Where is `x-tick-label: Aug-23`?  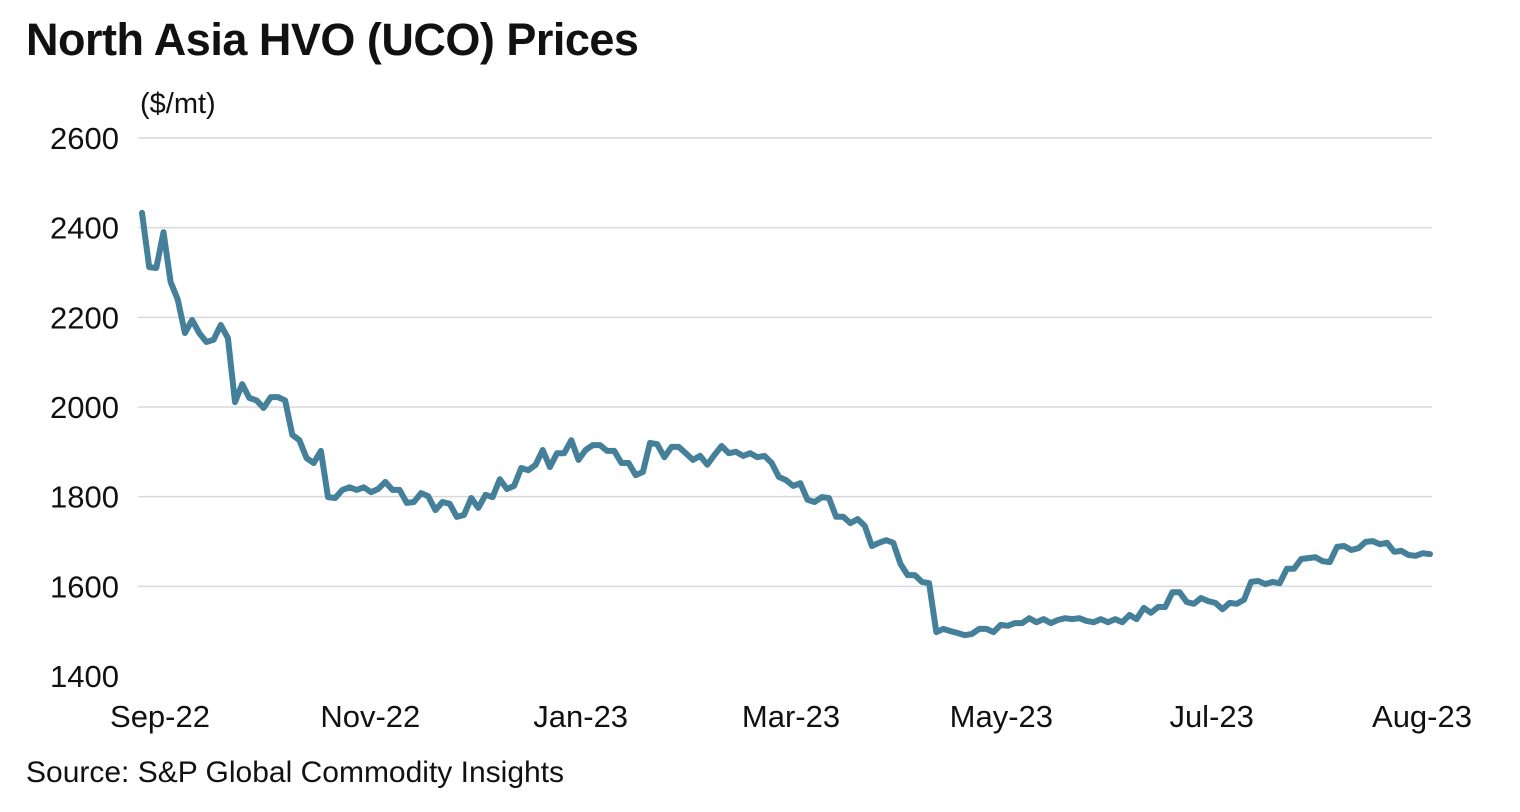
x-tick-label: Aug-23 is located at coordinates (1422, 716).